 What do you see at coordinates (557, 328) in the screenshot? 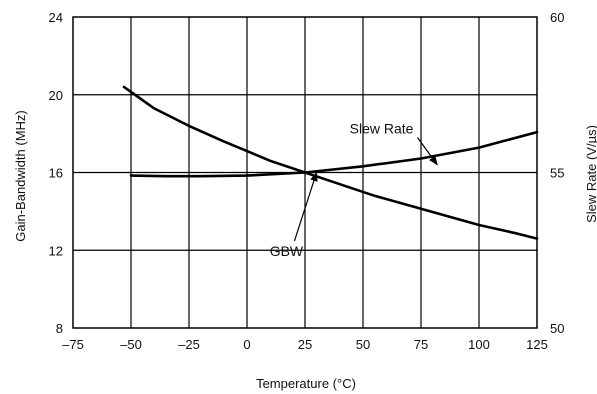
I see `y2-tick-label: 50` at bounding box center [557, 328].